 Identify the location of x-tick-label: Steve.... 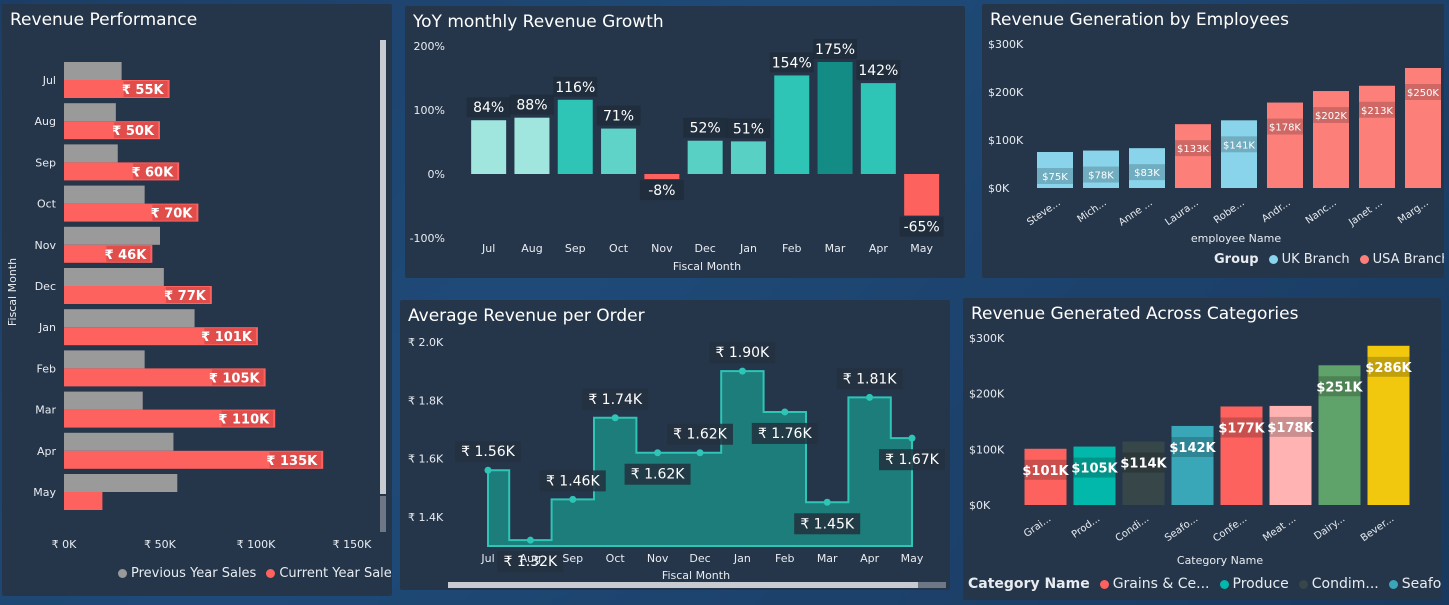
(1043, 212).